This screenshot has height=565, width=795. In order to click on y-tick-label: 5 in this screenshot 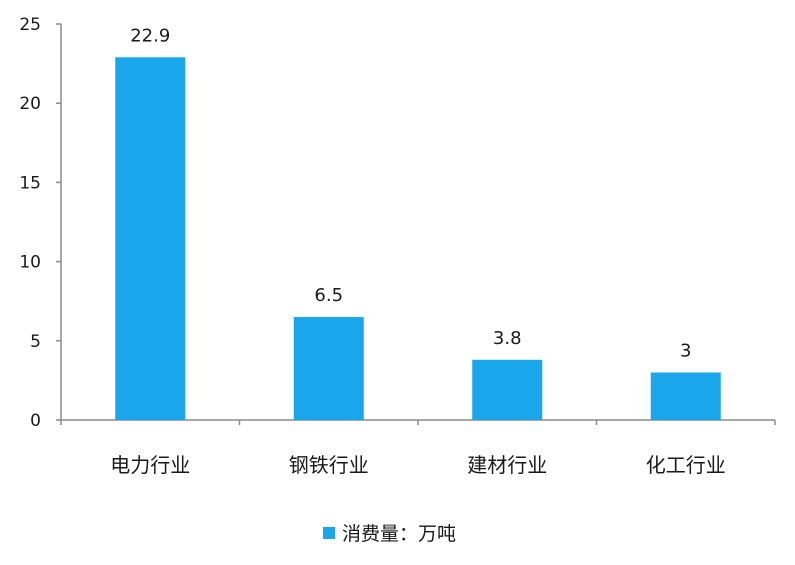, I will do `click(35, 342)`.